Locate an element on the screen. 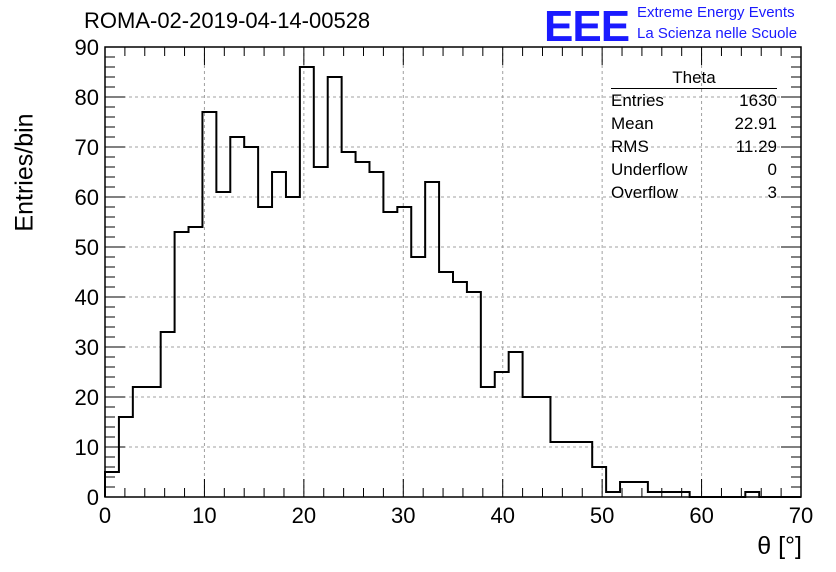  x-axis-label: θ [°] is located at coordinates (779, 546).